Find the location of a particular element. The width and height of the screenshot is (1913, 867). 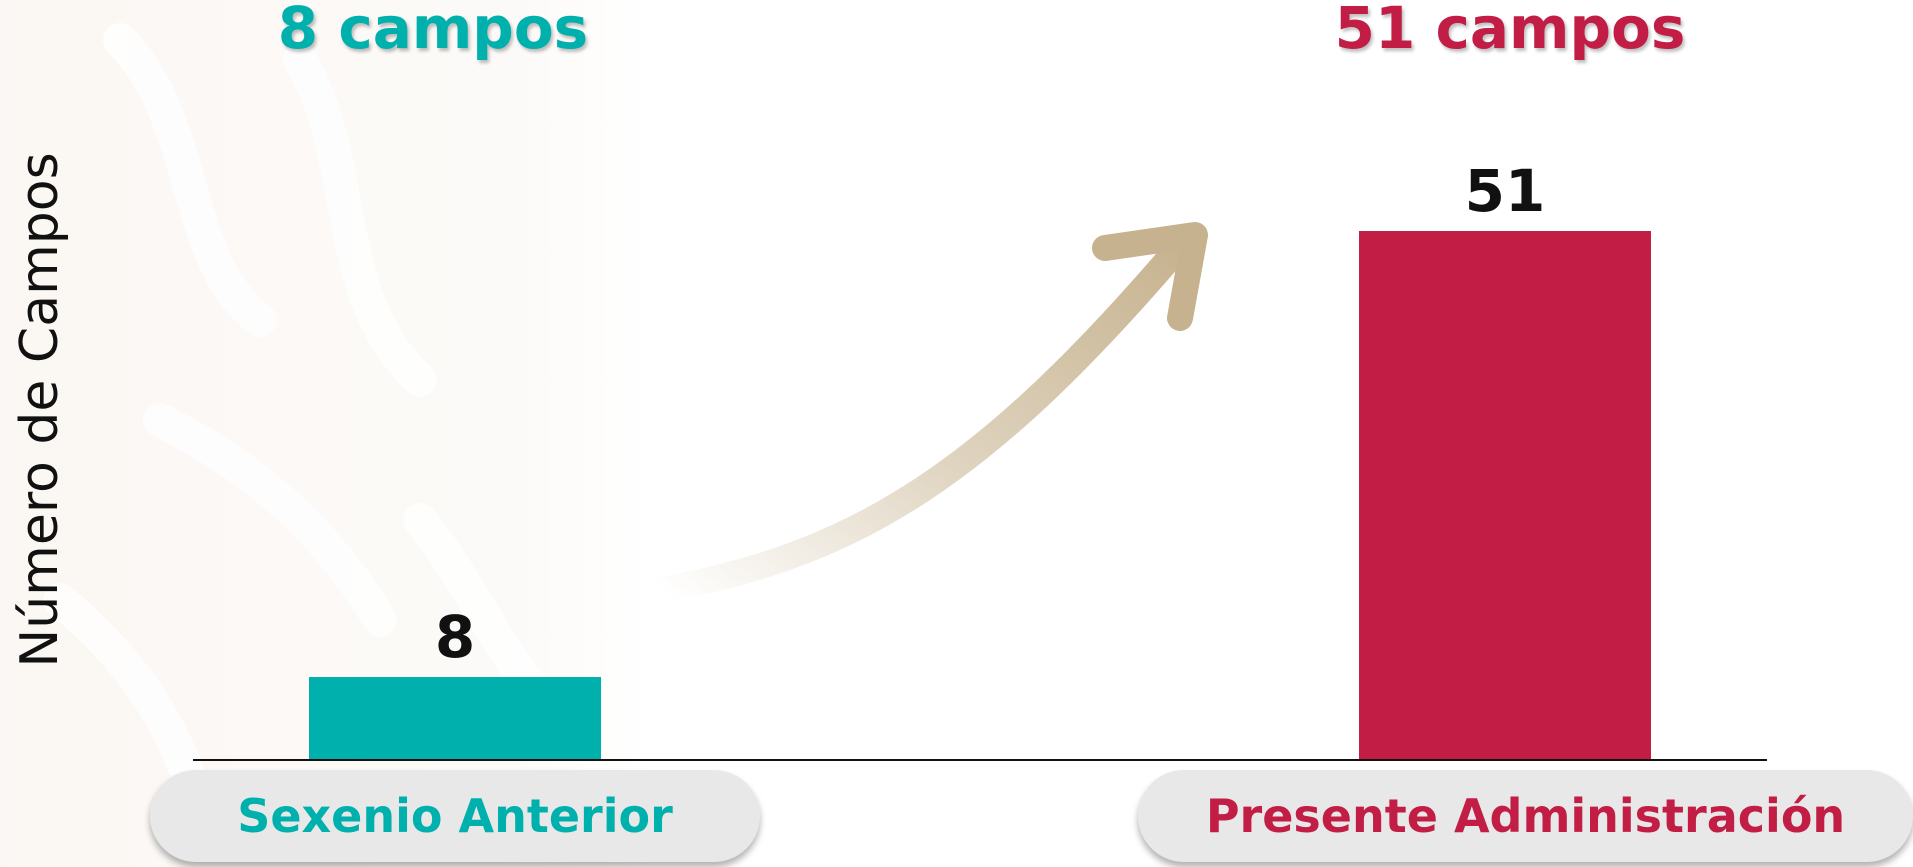

bar-sexenio-anterior is located at coordinates (455, 718).